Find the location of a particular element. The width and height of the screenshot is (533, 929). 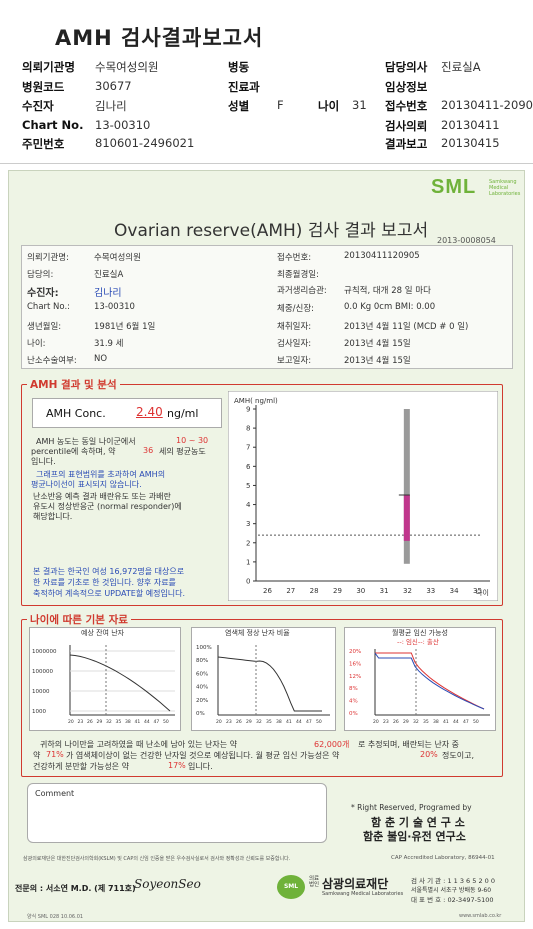

signer-name: 전문의 : 서소연 M.D. (제 711호) is located at coordinates (75, 888).